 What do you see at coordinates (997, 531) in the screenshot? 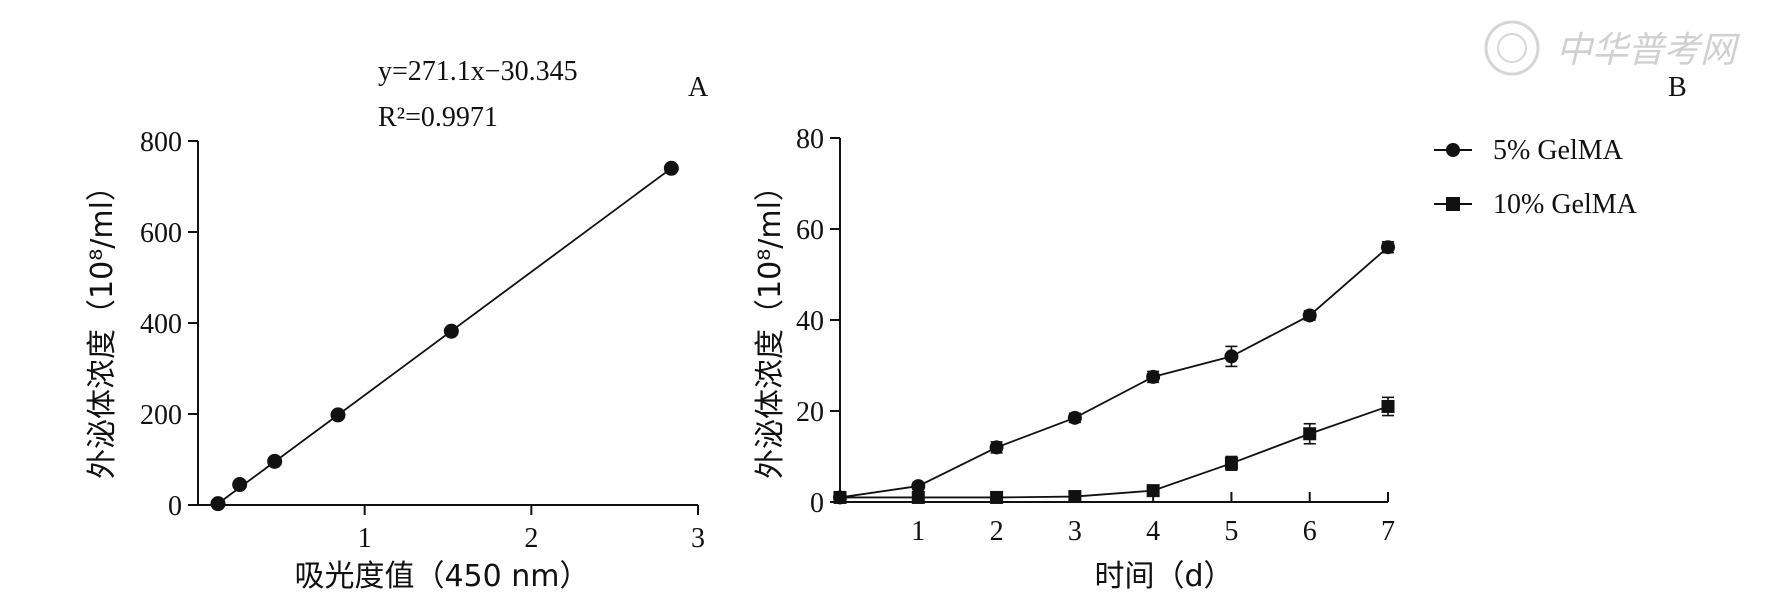
I see `panel-b-x-tick-label: 2` at bounding box center [997, 531].